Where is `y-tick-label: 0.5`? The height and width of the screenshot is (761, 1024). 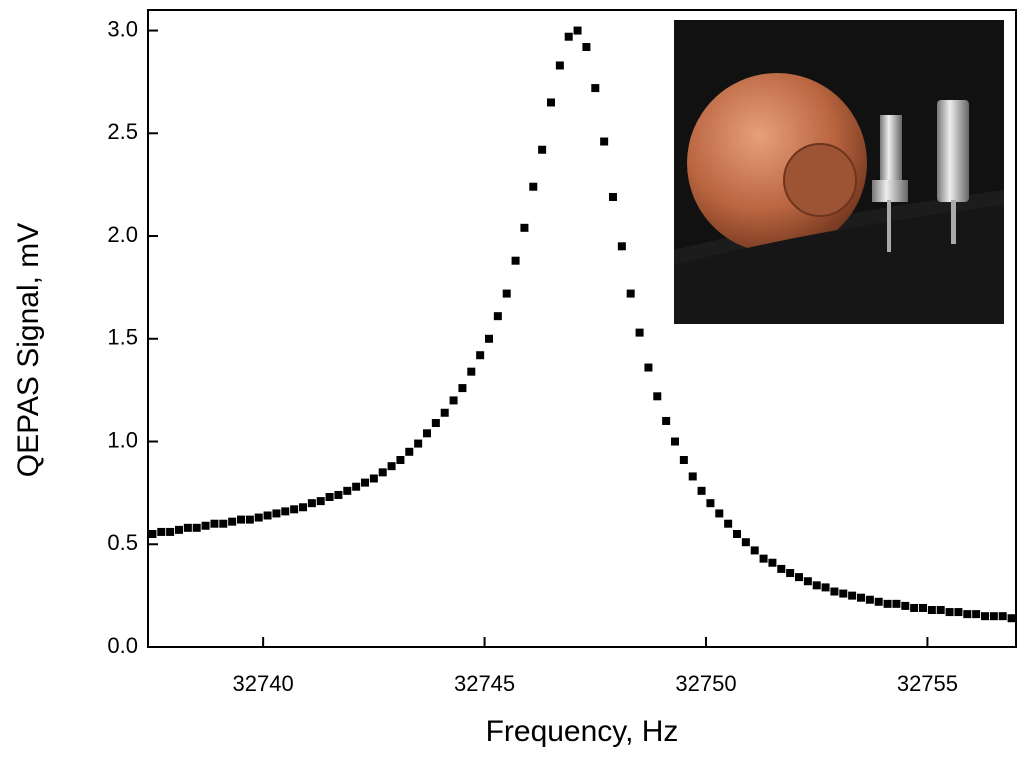
y-tick-label: 0.5 is located at coordinates (122, 542).